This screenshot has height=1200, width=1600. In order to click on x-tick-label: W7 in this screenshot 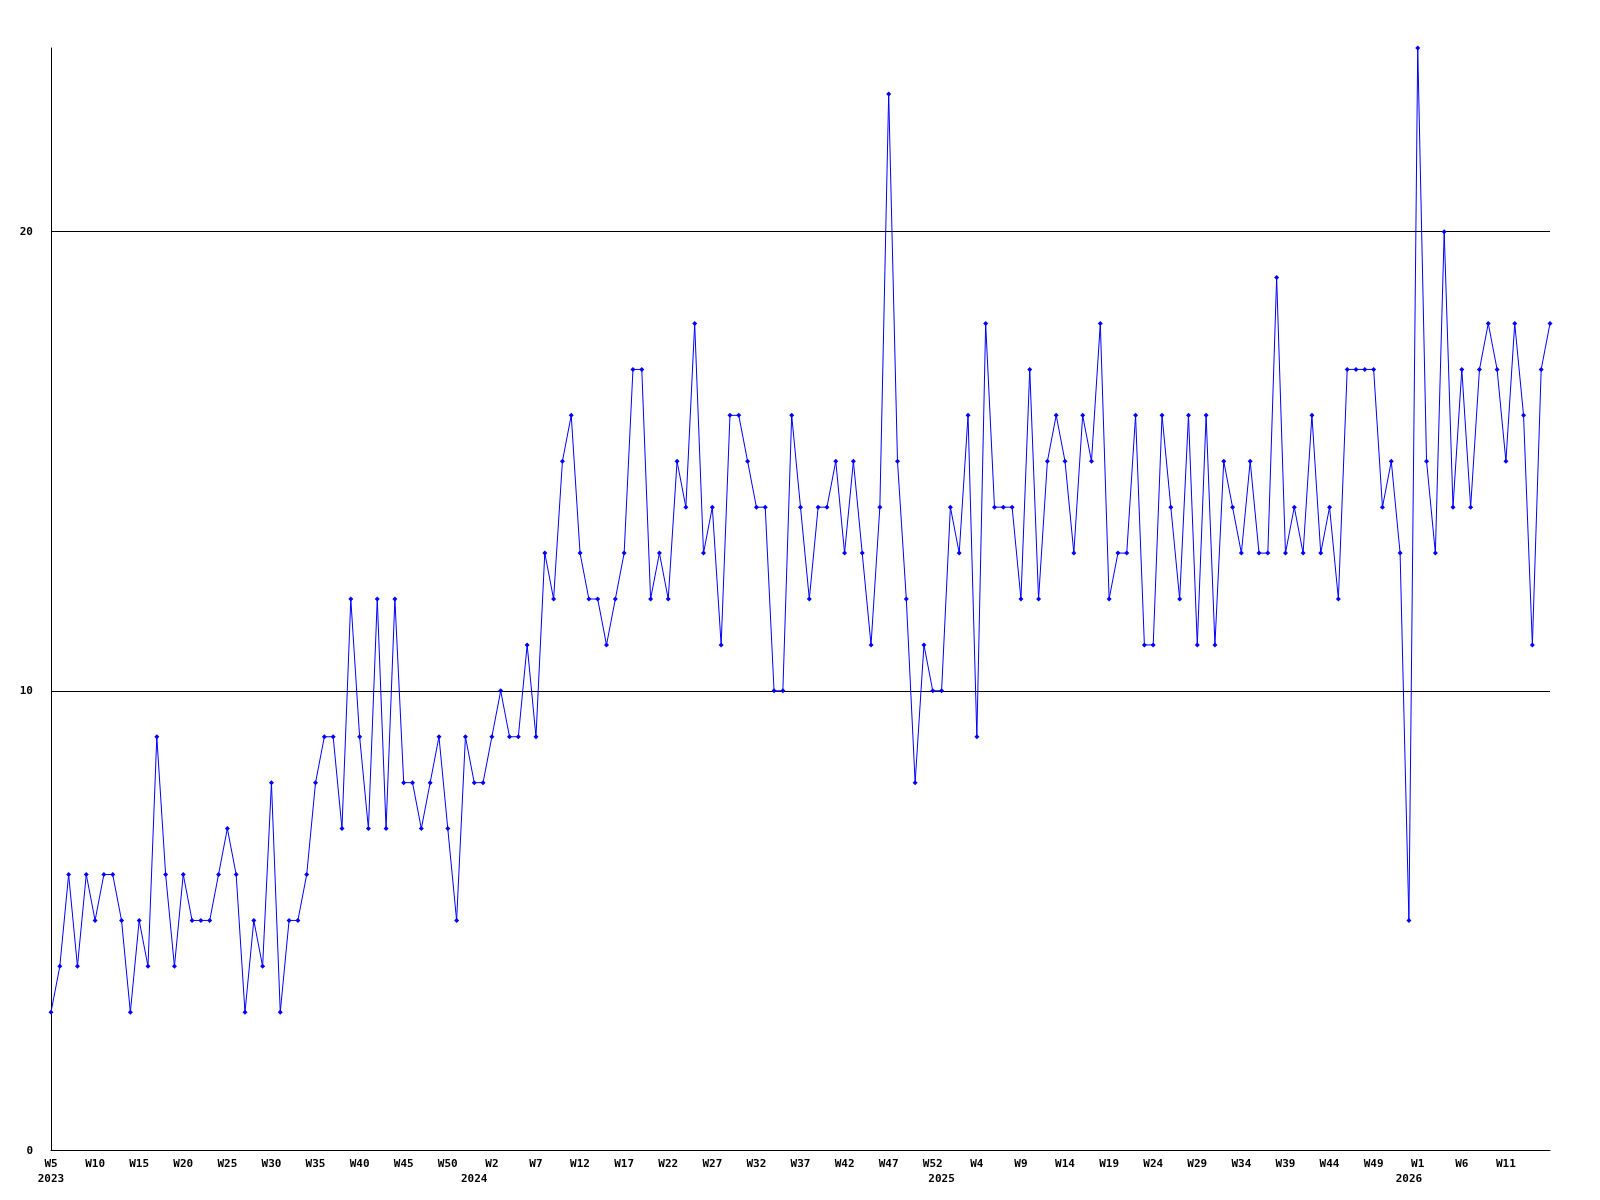, I will do `click(536, 1163)`.